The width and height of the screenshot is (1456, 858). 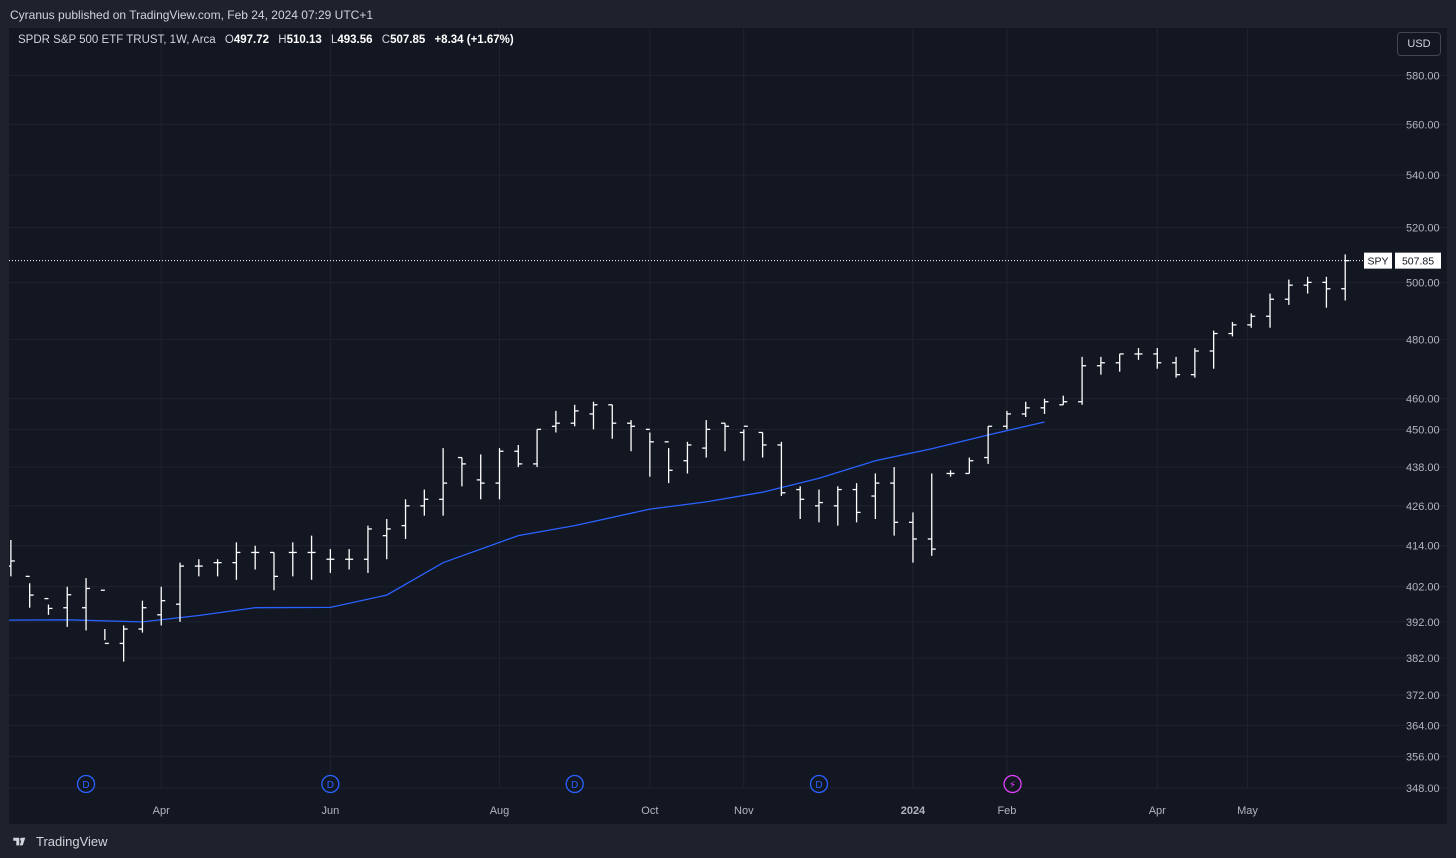 What do you see at coordinates (1423, 757) in the screenshot?
I see `y-tick-label: 356.00` at bounding box center [1423, 757].